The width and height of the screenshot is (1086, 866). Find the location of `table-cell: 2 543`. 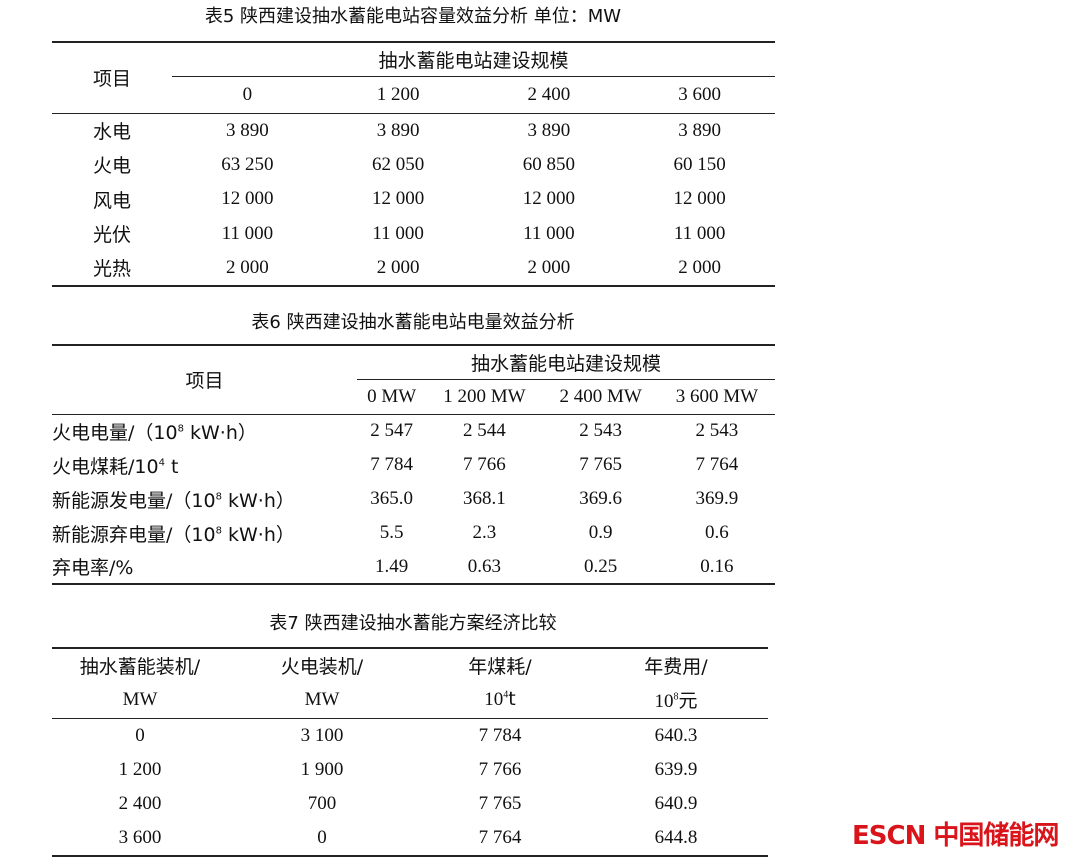

table-cell: 2 543 is located at coordinates (717, 431).